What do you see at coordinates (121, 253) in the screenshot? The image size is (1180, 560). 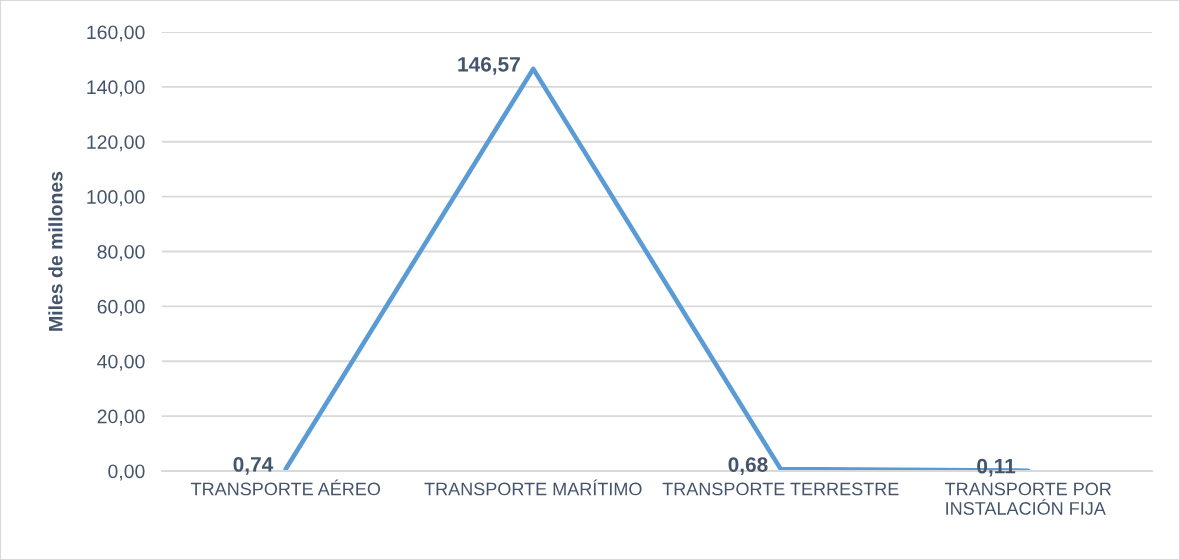 I see `y-tick-label: 80,00` at bounding box center [121, 253].